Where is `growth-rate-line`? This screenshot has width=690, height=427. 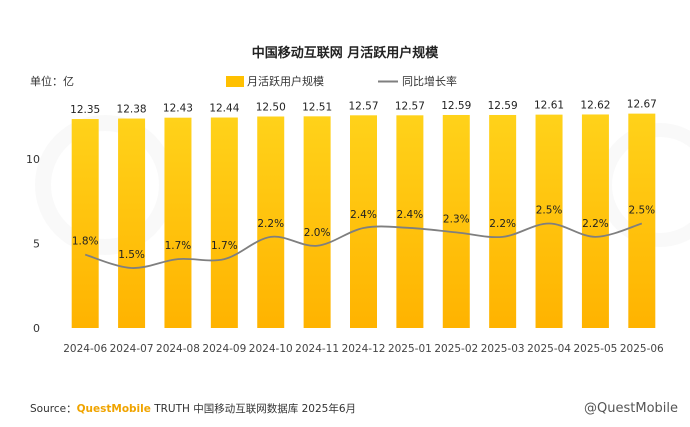
growth-rate-line is located at coordinates (363, 245).